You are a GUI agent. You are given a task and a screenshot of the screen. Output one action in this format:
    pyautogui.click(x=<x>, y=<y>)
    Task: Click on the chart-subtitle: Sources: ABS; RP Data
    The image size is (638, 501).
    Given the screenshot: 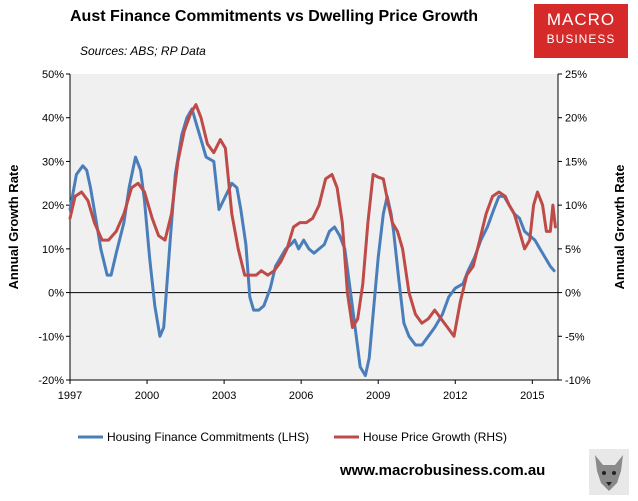 What is the action you would take?
    pyautogui.click(x=143, y=51)
    